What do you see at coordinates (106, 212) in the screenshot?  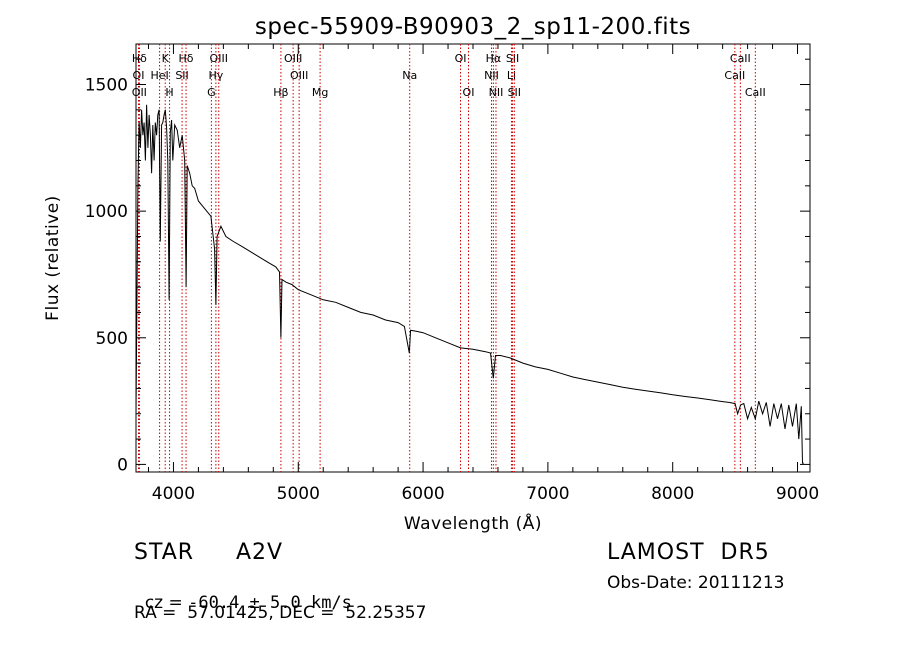 I see `y-tick-label: 1000` at bounding box center [106, 212].